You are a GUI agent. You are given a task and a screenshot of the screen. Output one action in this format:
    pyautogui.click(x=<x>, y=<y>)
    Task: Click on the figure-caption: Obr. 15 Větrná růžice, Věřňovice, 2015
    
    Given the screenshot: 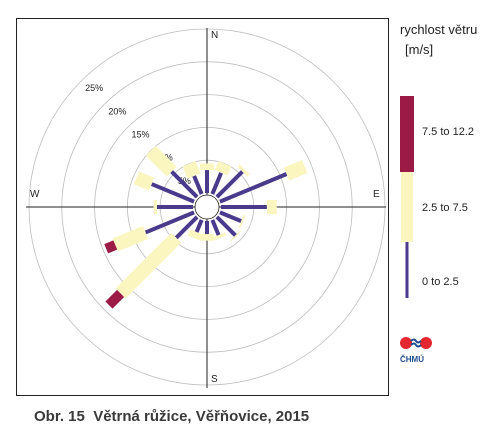 What is the action you would take?
    pyautogui.click(x=171, y=416)
    